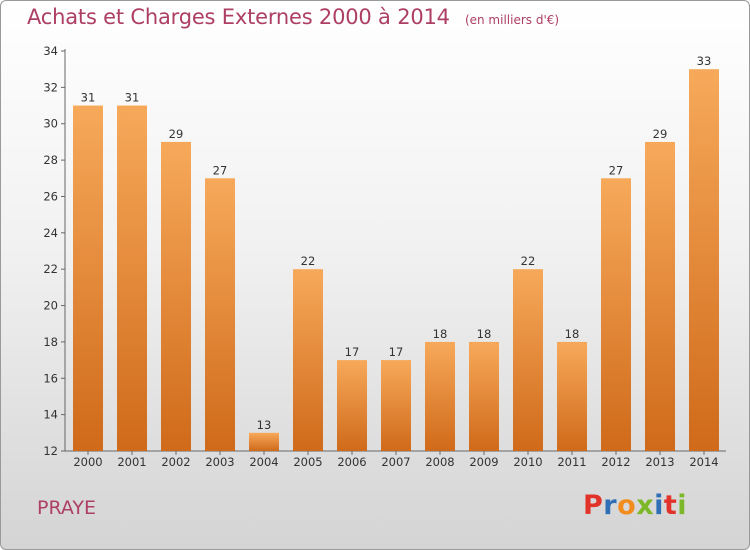  I want to click on y-tick-label: 20, so click(50, 306).